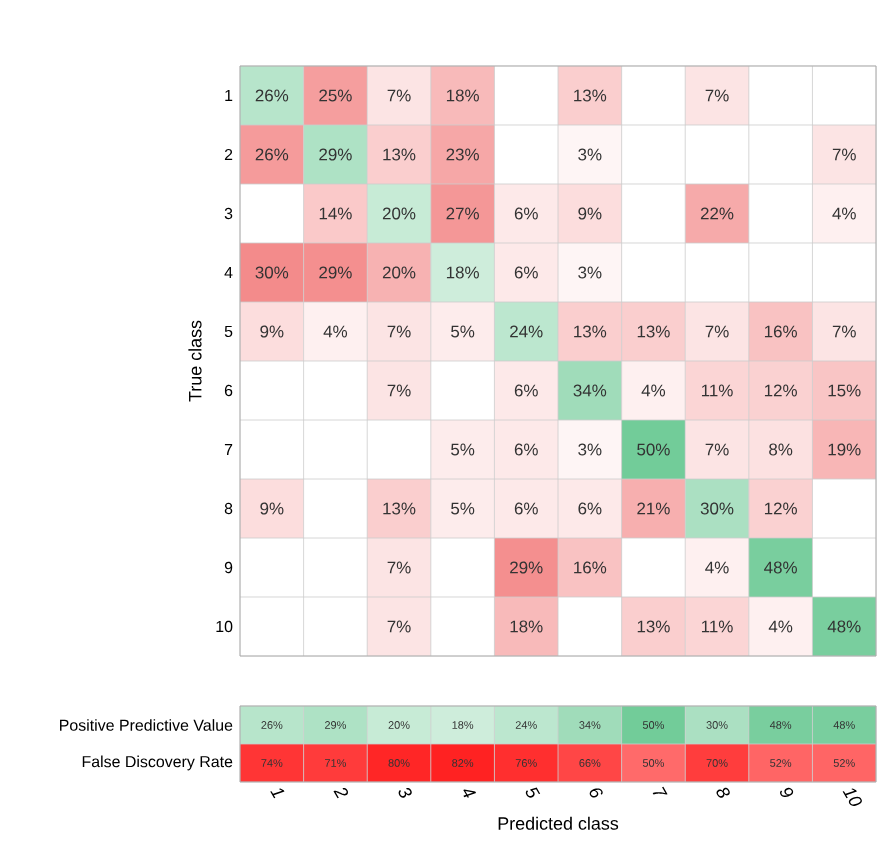 The height and width of the screenshot is (862, 886). I want to click on x-tick-label: 1, so click(277, 793).